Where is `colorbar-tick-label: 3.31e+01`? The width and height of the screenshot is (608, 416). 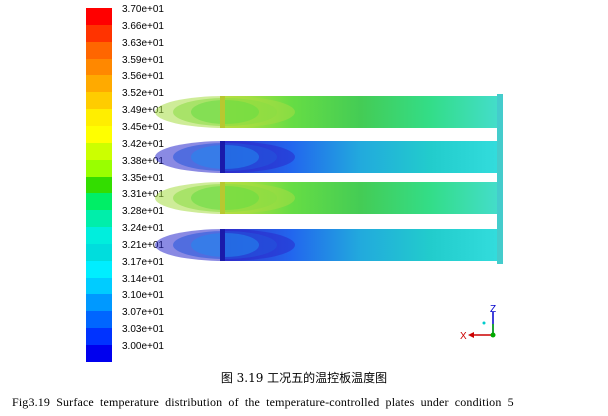 colorbar-tick-label: 3.31e+01 is located at coordinates (143, 195).